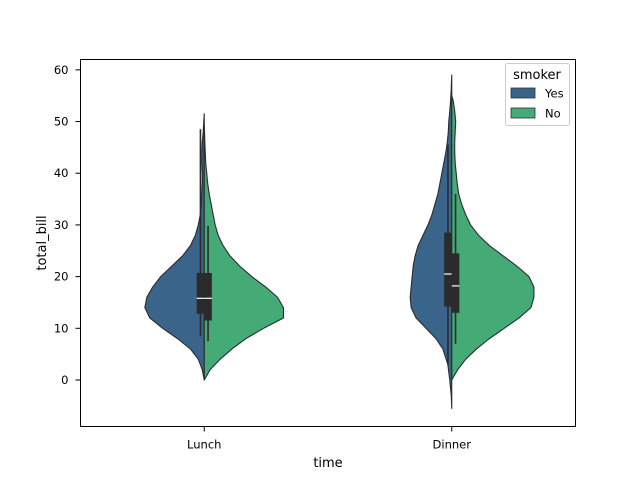 This screenshot has width=640, height=480. I want to click on violin-no-dinner, so click(493, 238).